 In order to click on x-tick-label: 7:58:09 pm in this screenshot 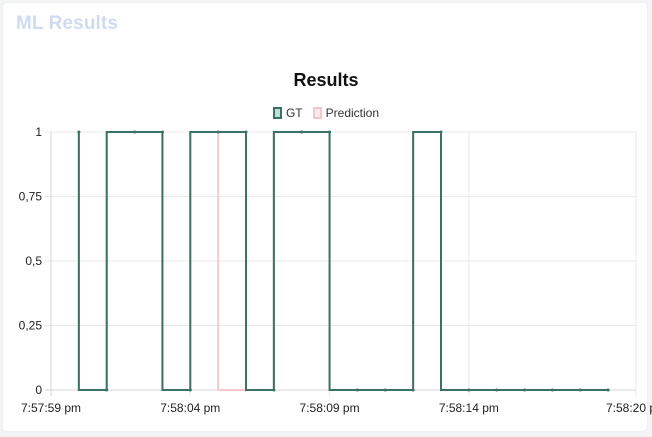, I will do `click(330, 408)`.